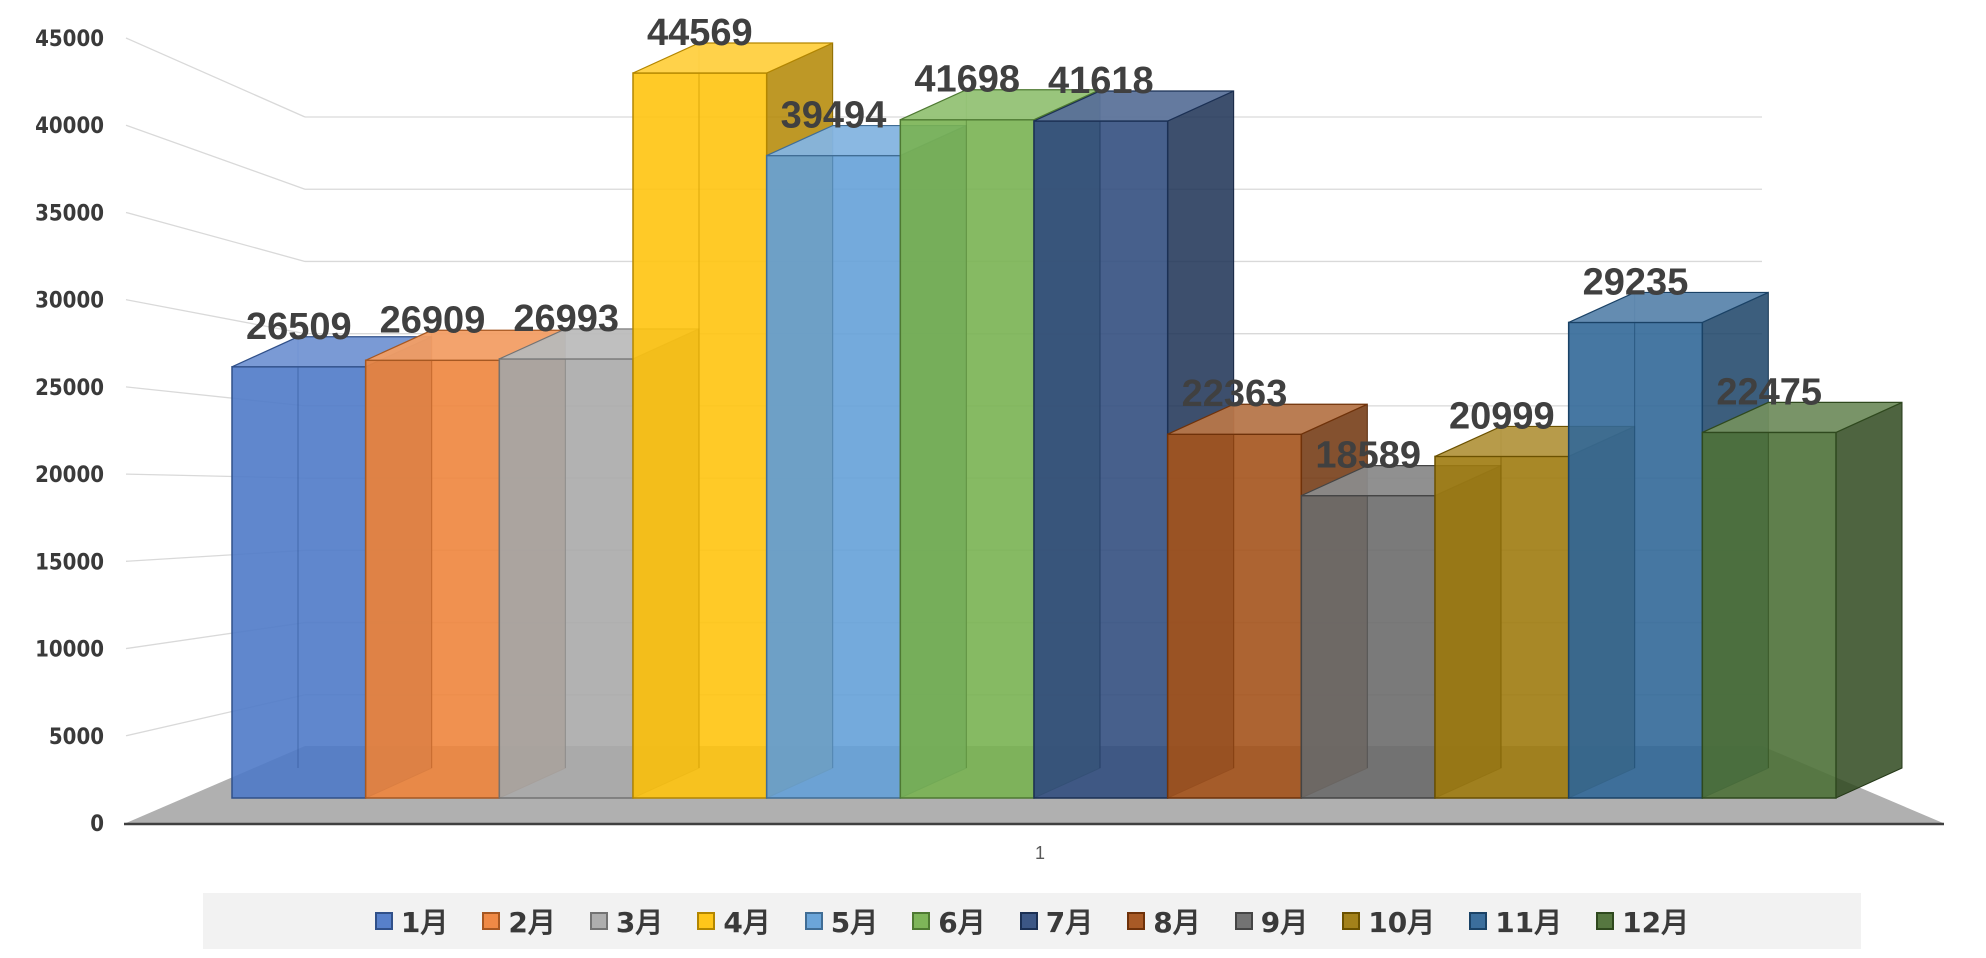 This screenshot has height=958, width=1986. Describe the element at coordinates (424, 922) in the screenshot. I see `legend-label: 1月` at that location.